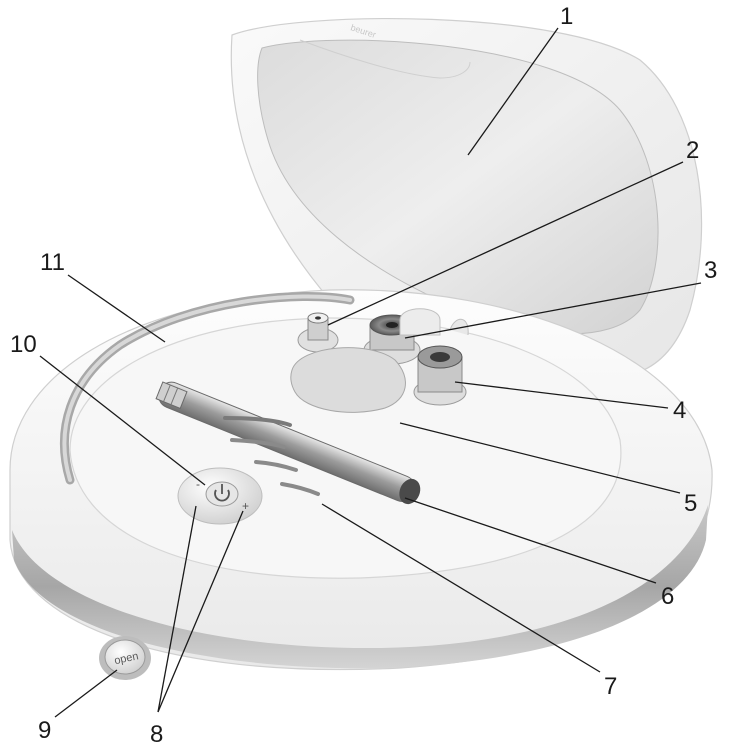 This screenshot has width=729, height=753. I want to click on open-button: open, so click(125, 658).